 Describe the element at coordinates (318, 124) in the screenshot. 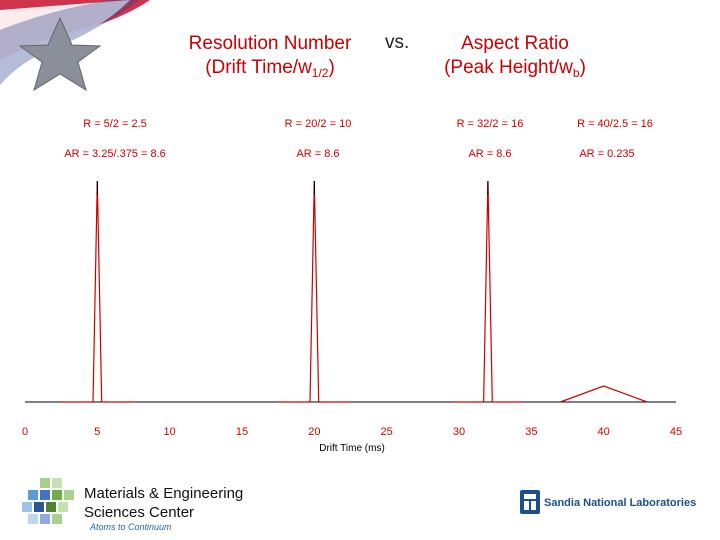

I see `peak2-resolution-label: R = 20/2 = 10` at that location.